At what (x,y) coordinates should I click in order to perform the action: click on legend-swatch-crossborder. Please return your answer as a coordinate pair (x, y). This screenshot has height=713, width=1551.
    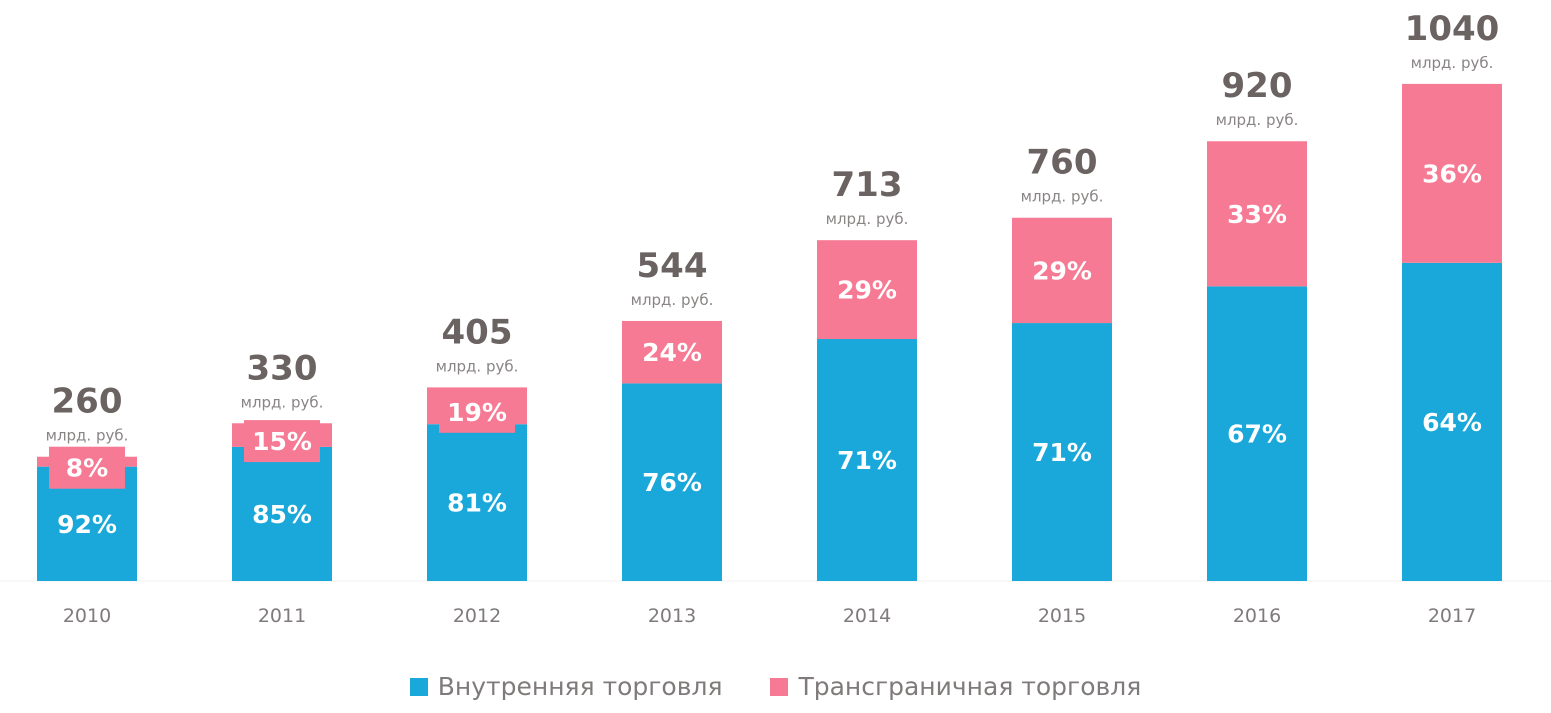
    Looking at the image, I should click on (779, 686).